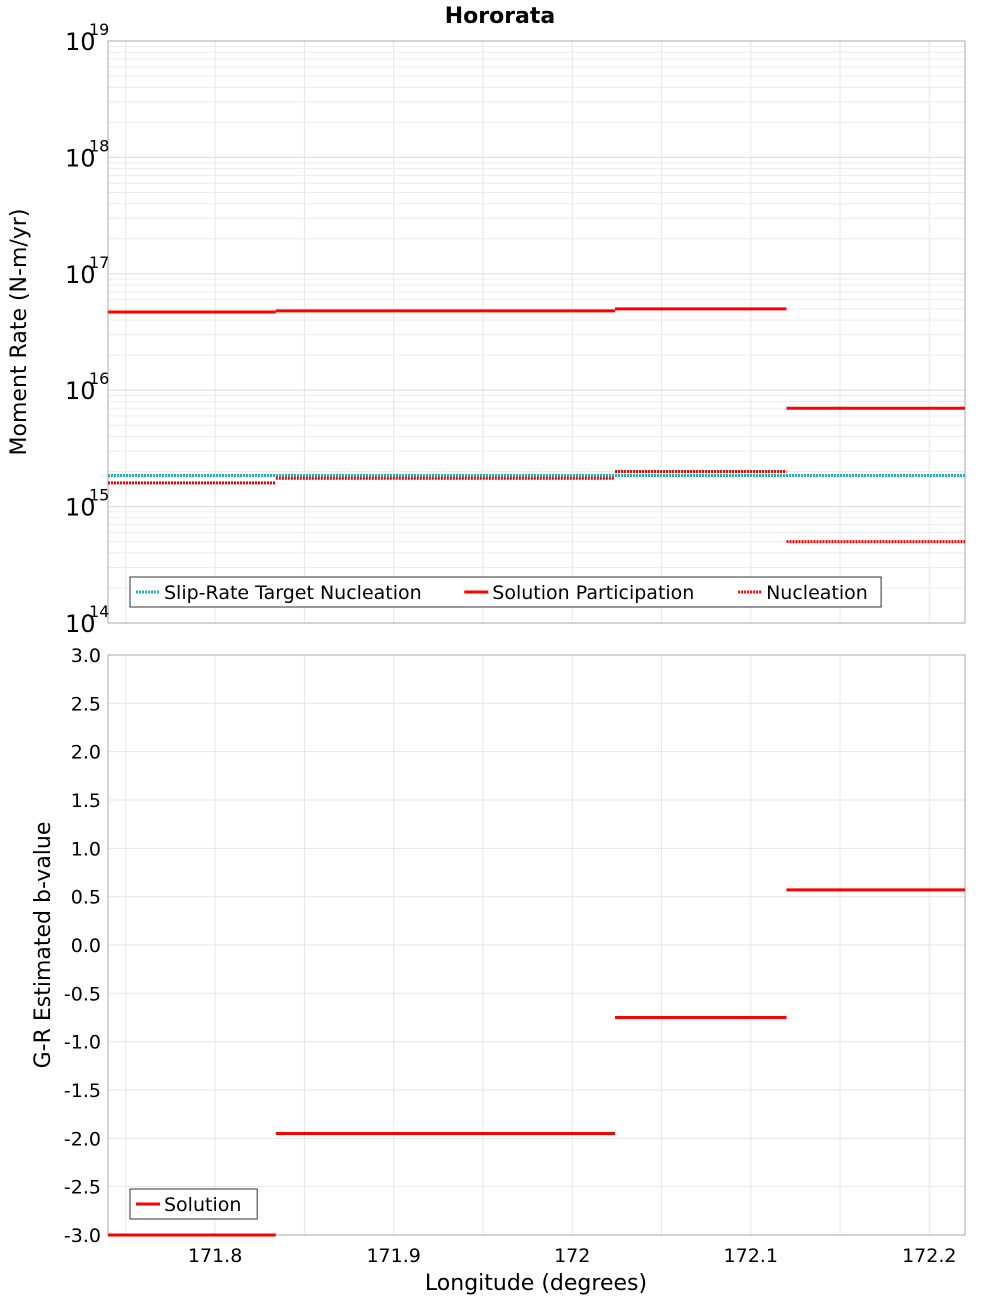 The height and width of the screenshot is (1300, 1000). What do you see at coordinates (86, 753) in the screenshot?
I see `b-value-y-tick-label: 2.0` at bounding box center [86, 753].